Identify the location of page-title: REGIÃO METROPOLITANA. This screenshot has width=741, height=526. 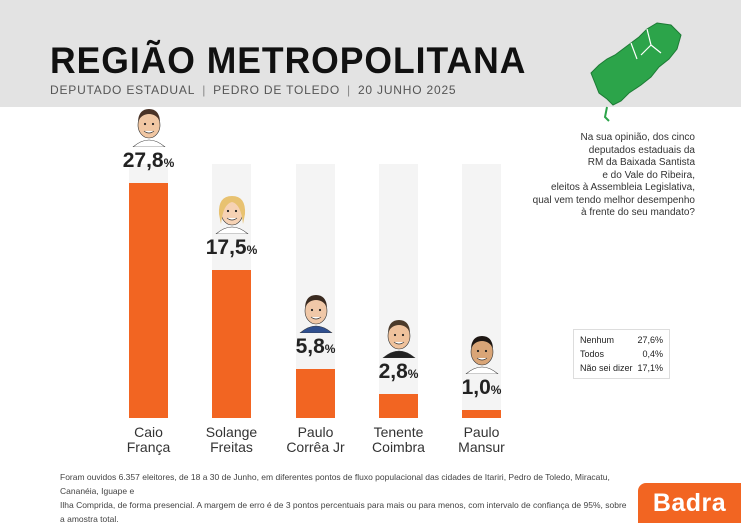
(288, 60).